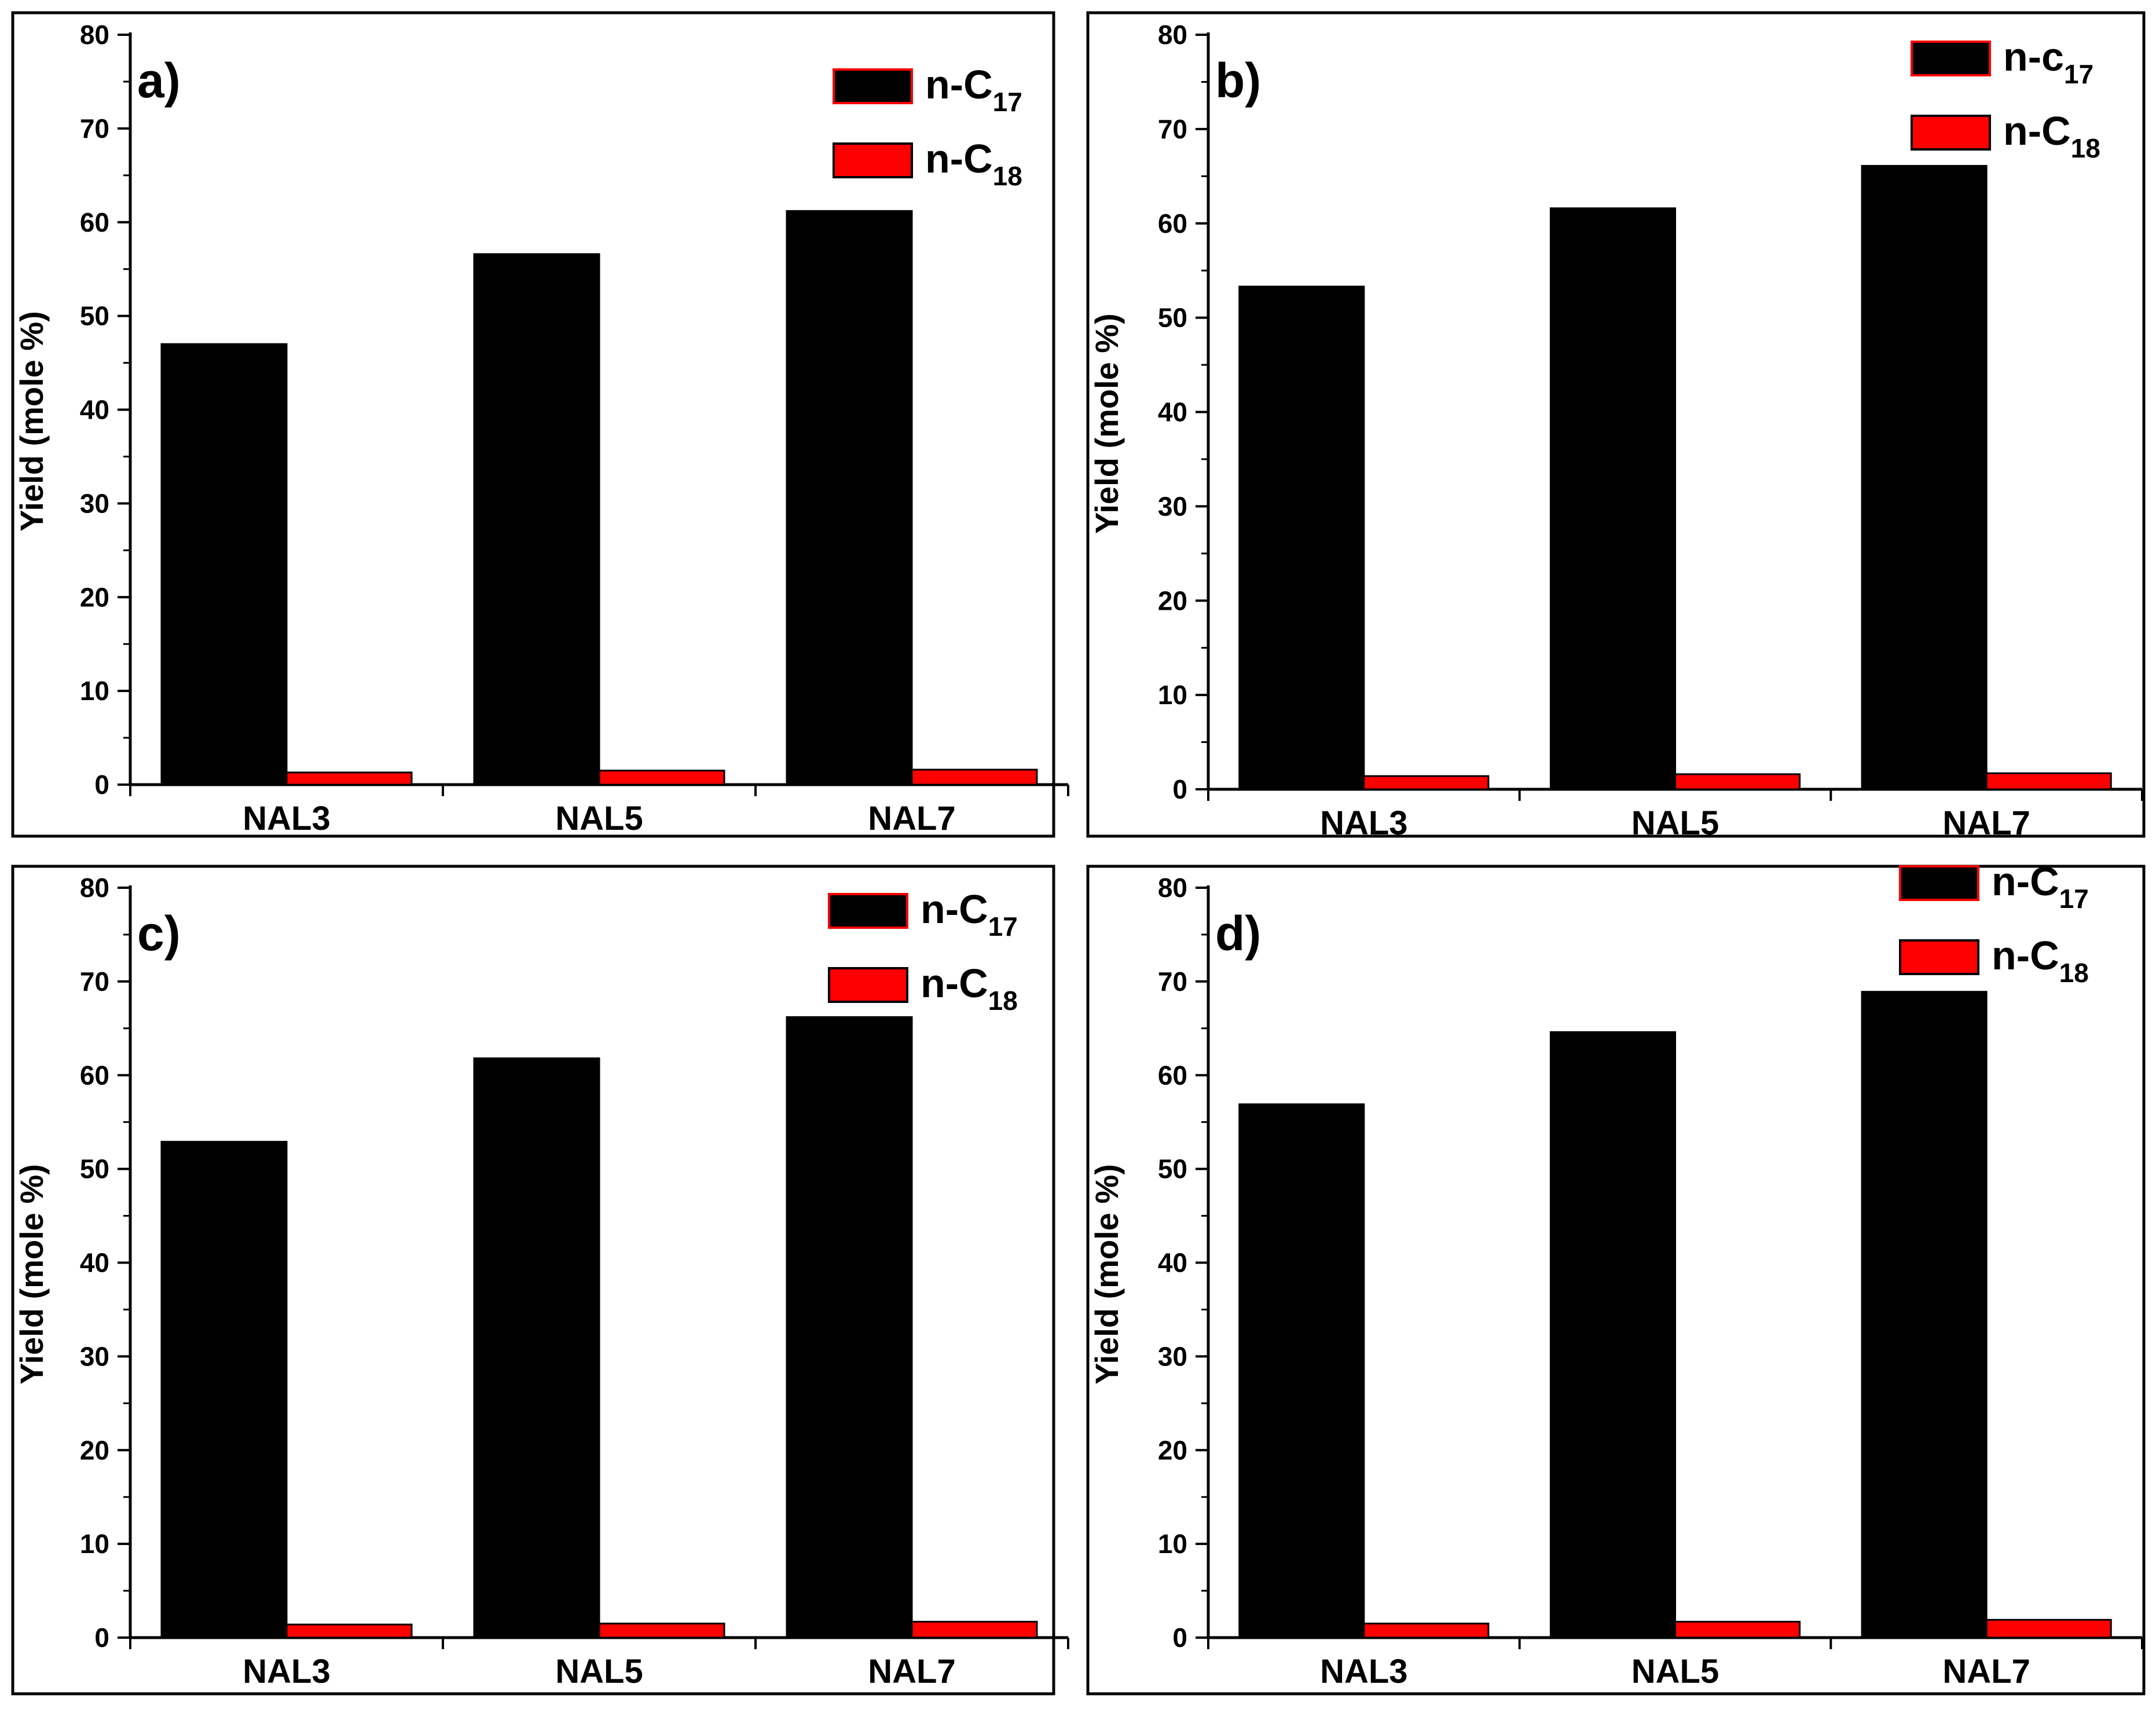 Image resolution: width=2156 pixels, height=1710 pixels. What do you see at coordinates (159, 80) in the screenshot?
I see `panel-label: a)` at bounding box center [159, 80].